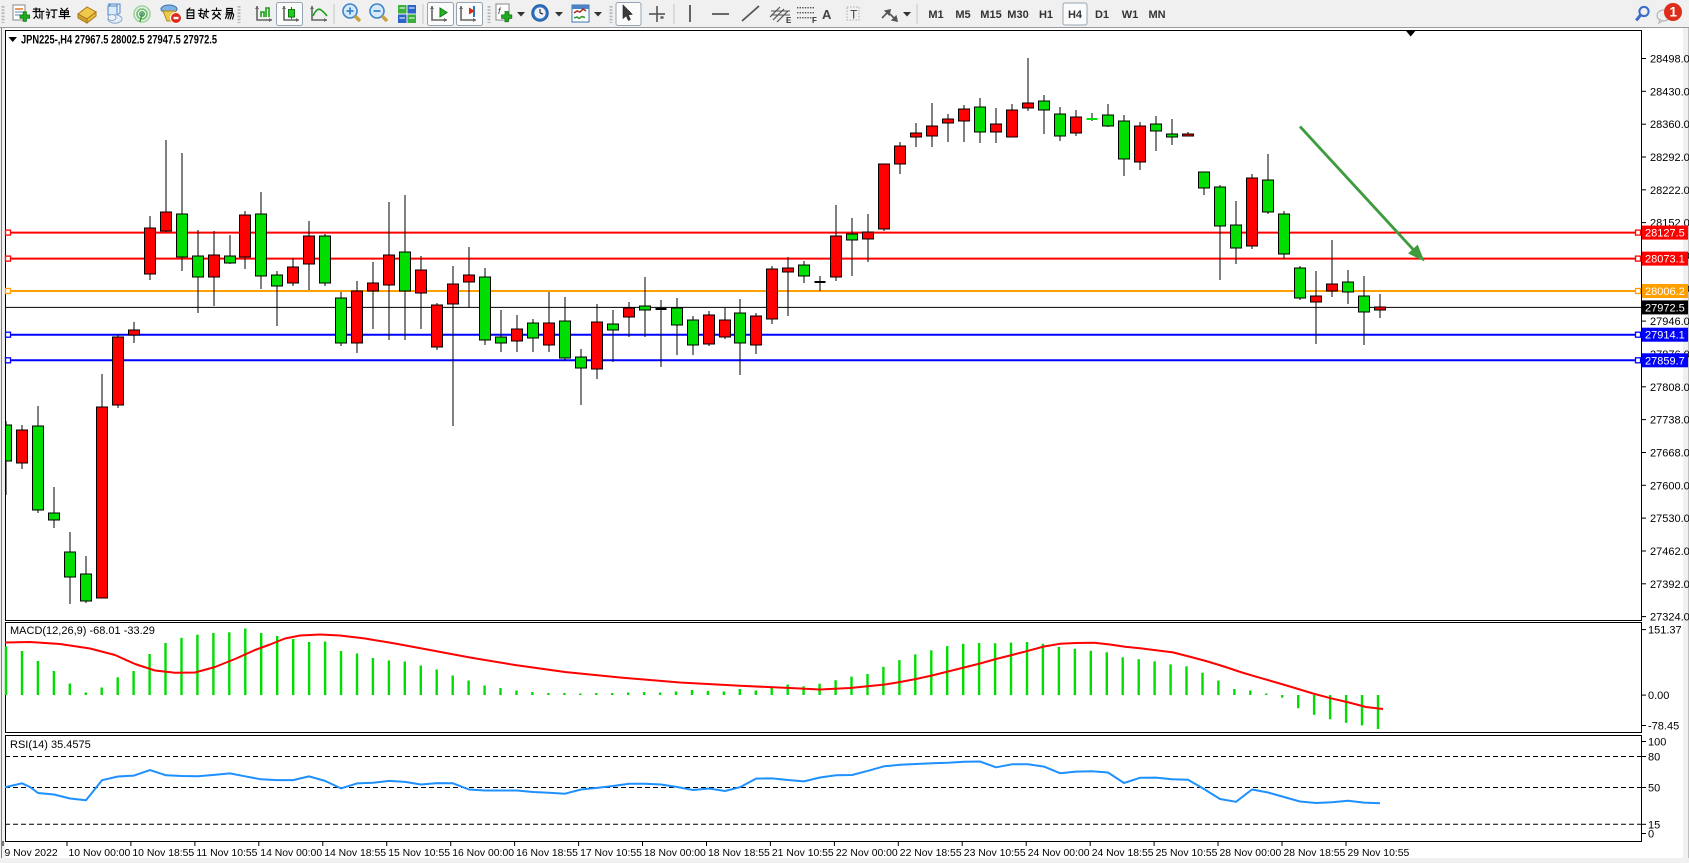 The width and height of the screenshot is (1689, 863). What do you see at coordinates (931, 853) in the screenshot?
I see `svg-text: 22 Nov 18:55` at bounding box center [931, 853].